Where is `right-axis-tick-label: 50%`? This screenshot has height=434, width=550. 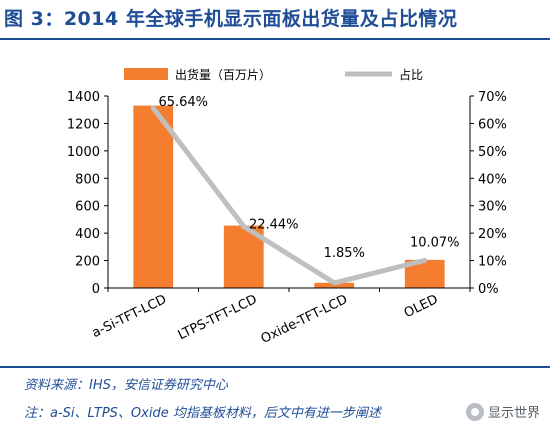 right-axis-tick-label: 50% is located at coordinates (492, 152).